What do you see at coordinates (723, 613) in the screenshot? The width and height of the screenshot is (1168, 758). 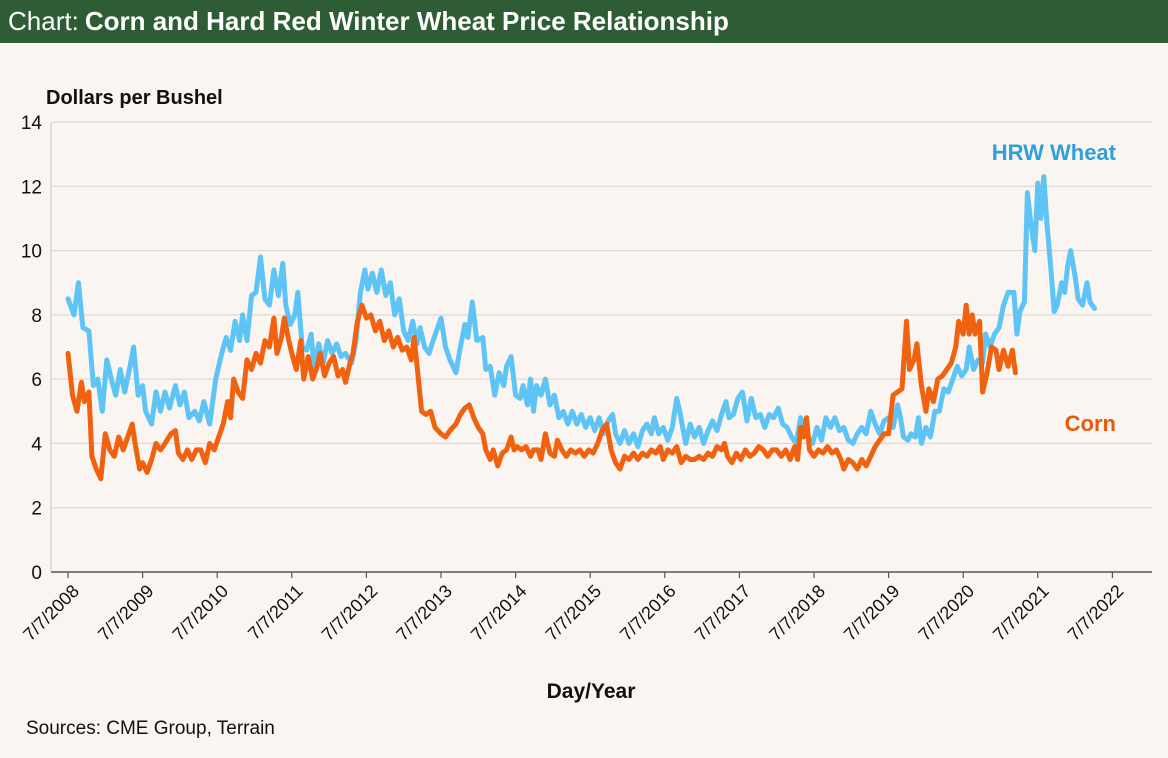 I see `x-tick-label: 7/7/2017` at bounding box center [723, 613].